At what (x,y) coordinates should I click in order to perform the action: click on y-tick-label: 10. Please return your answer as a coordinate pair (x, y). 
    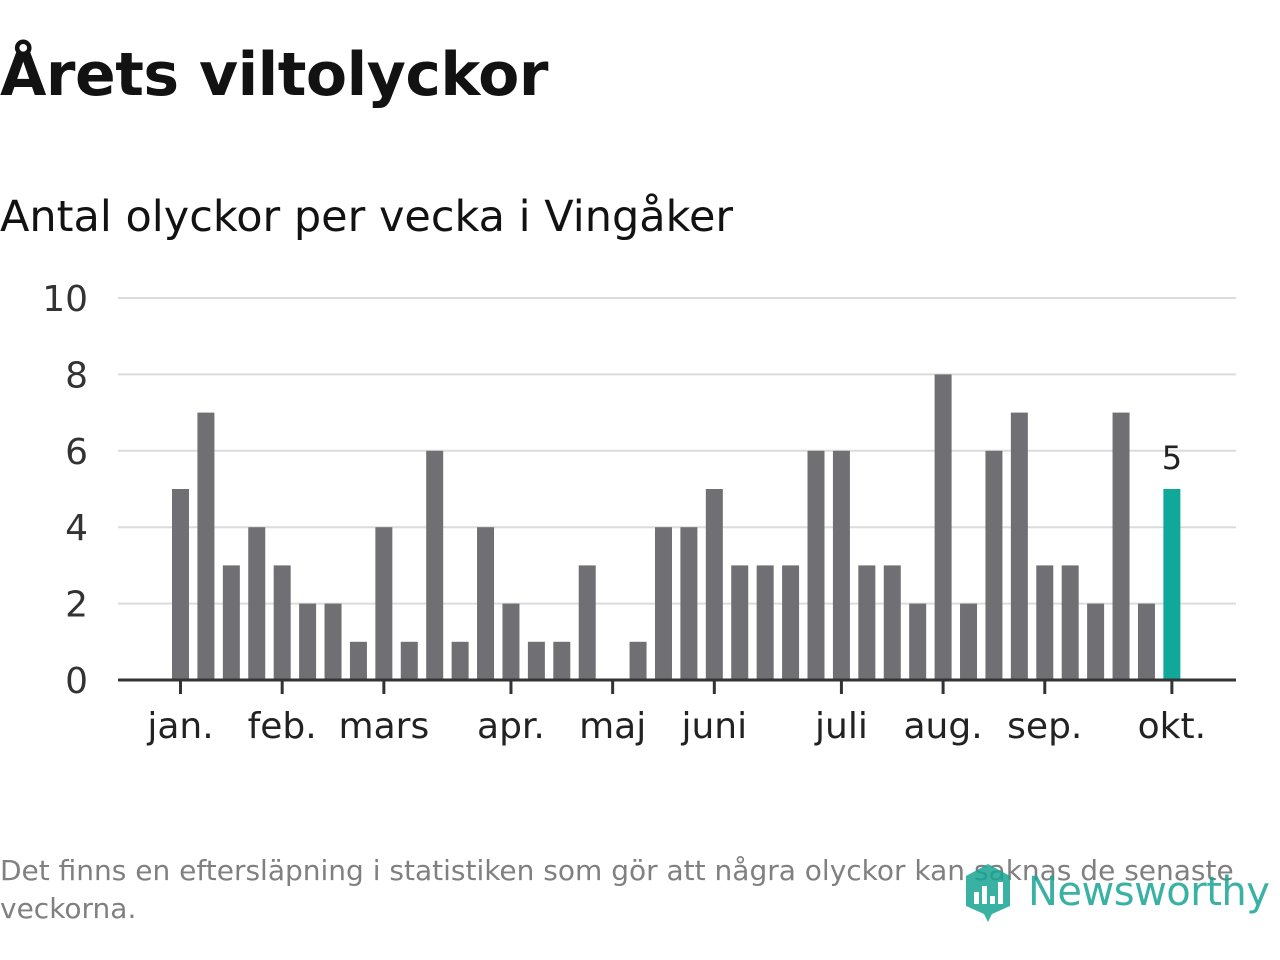
    Looking at the image, I should click on (65, 299).